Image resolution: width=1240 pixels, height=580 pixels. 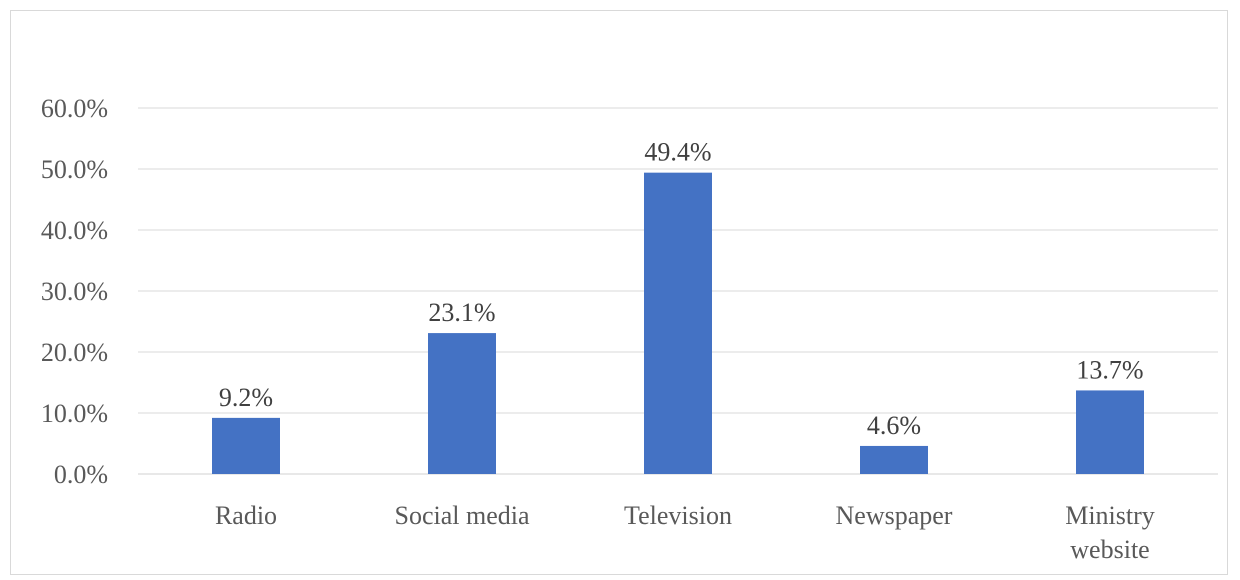 I want to click on y-tick-label: 10.0%, so click(x=74, y=413).